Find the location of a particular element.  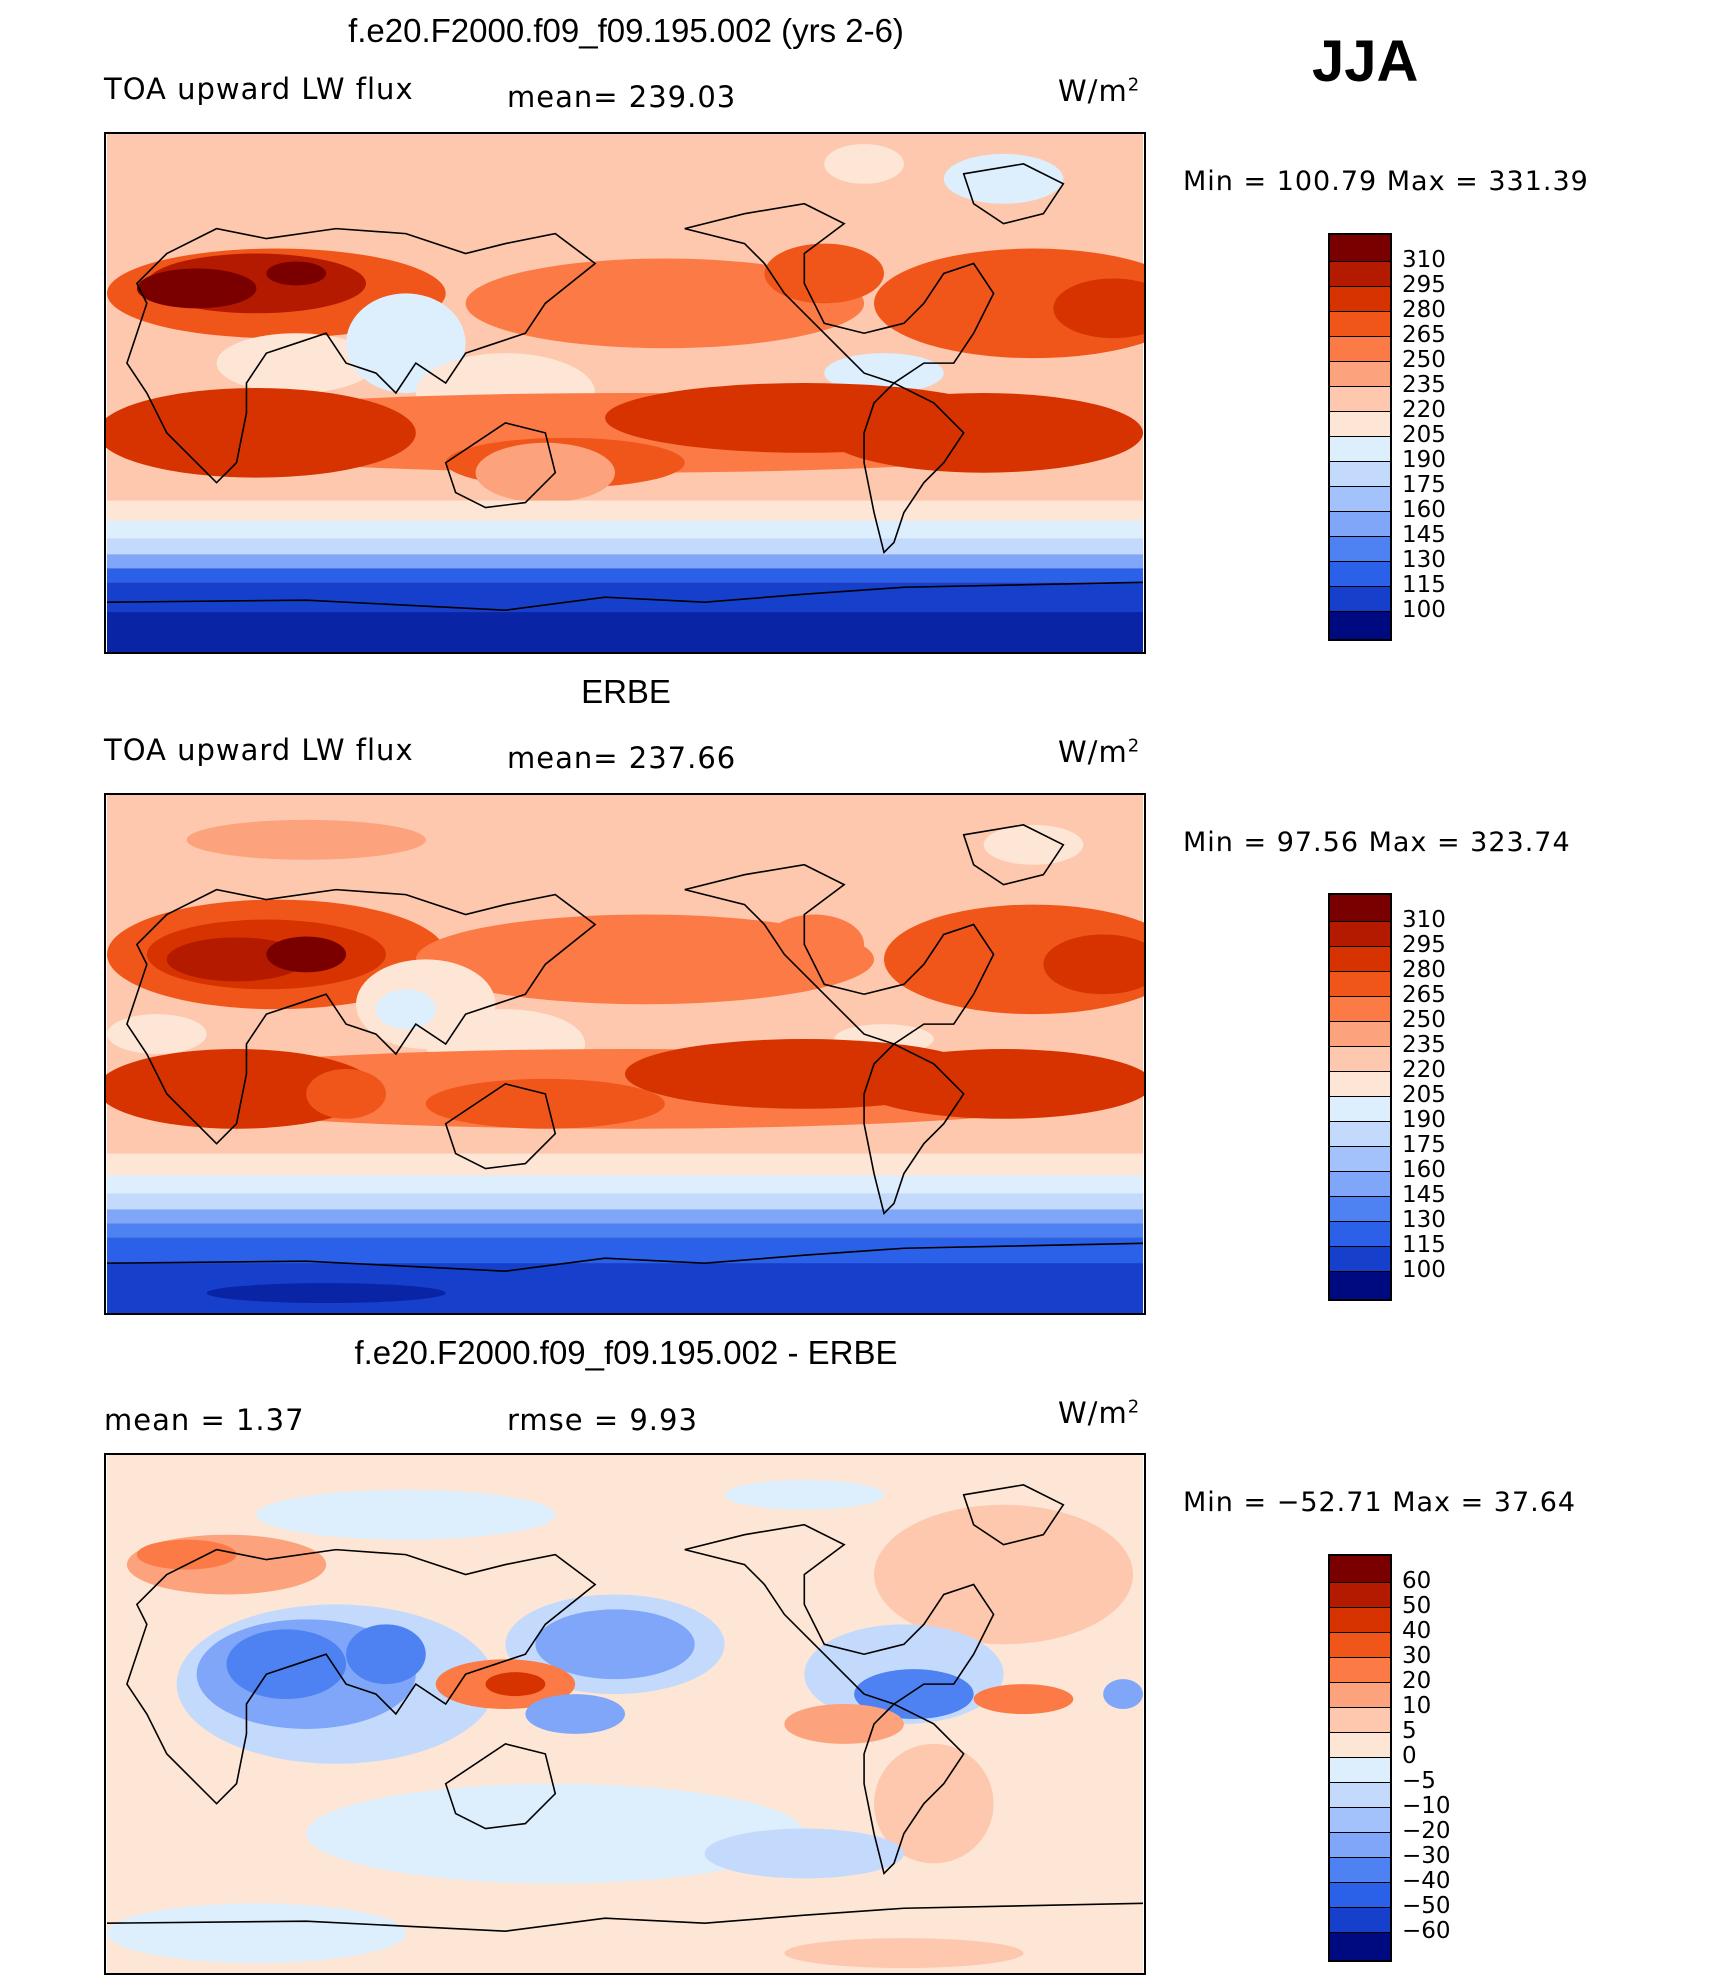

panel-3-colorbar is located at coordinates (1360, 1758).